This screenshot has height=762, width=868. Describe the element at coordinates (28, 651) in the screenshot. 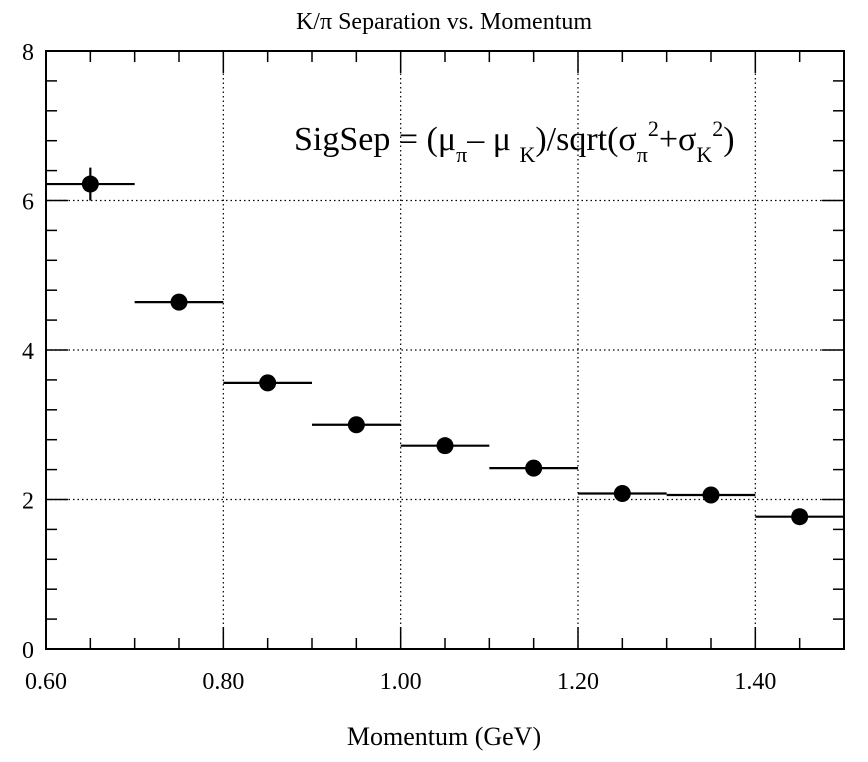

I see `y-tick-label: 0` at that location.